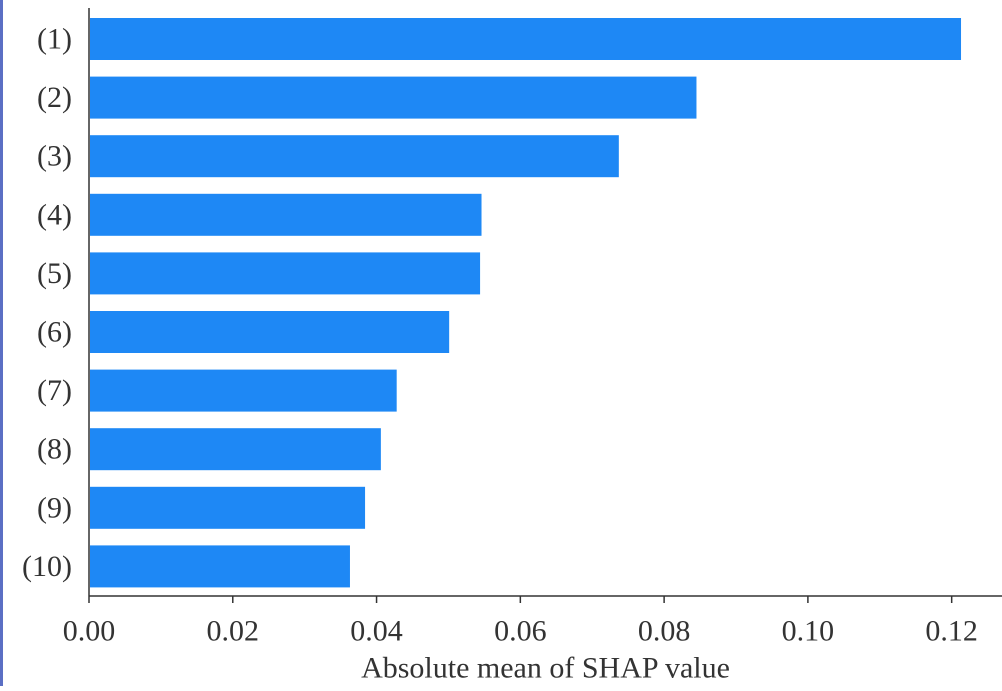 This screenshot has width=1002, height=691. Describe the element at coordinates (47, 566) in the screenshot. I see `y-tick-label-10: (10)` at that location.